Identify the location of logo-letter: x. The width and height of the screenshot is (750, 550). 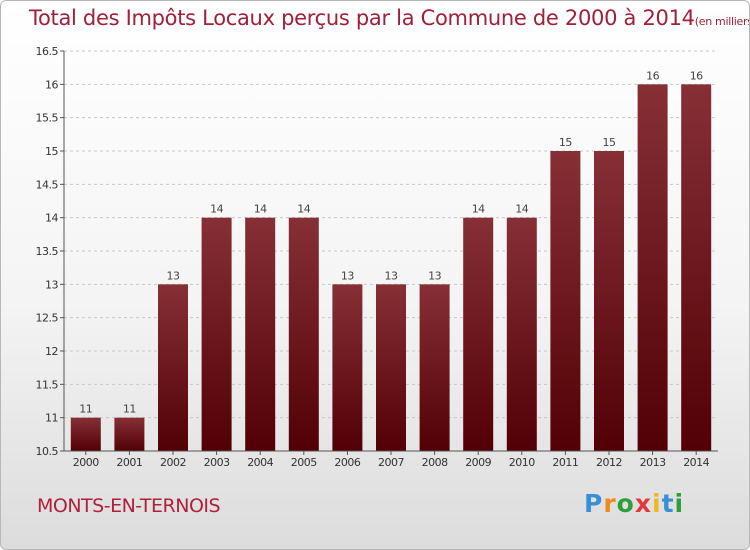
(643, 503).